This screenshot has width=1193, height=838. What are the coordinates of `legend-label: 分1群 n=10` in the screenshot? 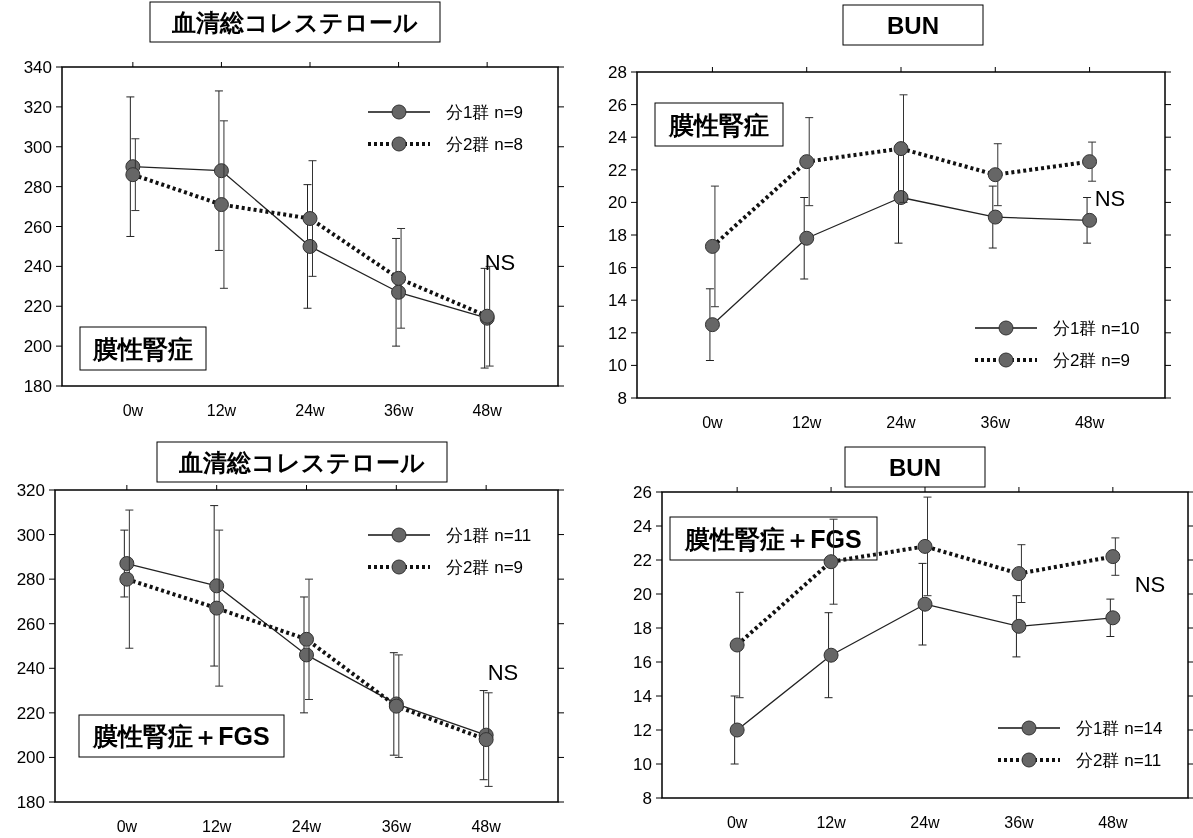 It's located at (1096, 328).